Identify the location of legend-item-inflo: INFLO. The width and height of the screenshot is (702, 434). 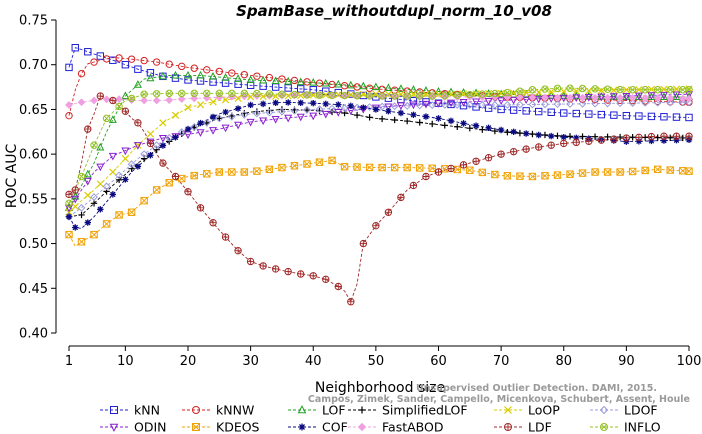
(625, 427).